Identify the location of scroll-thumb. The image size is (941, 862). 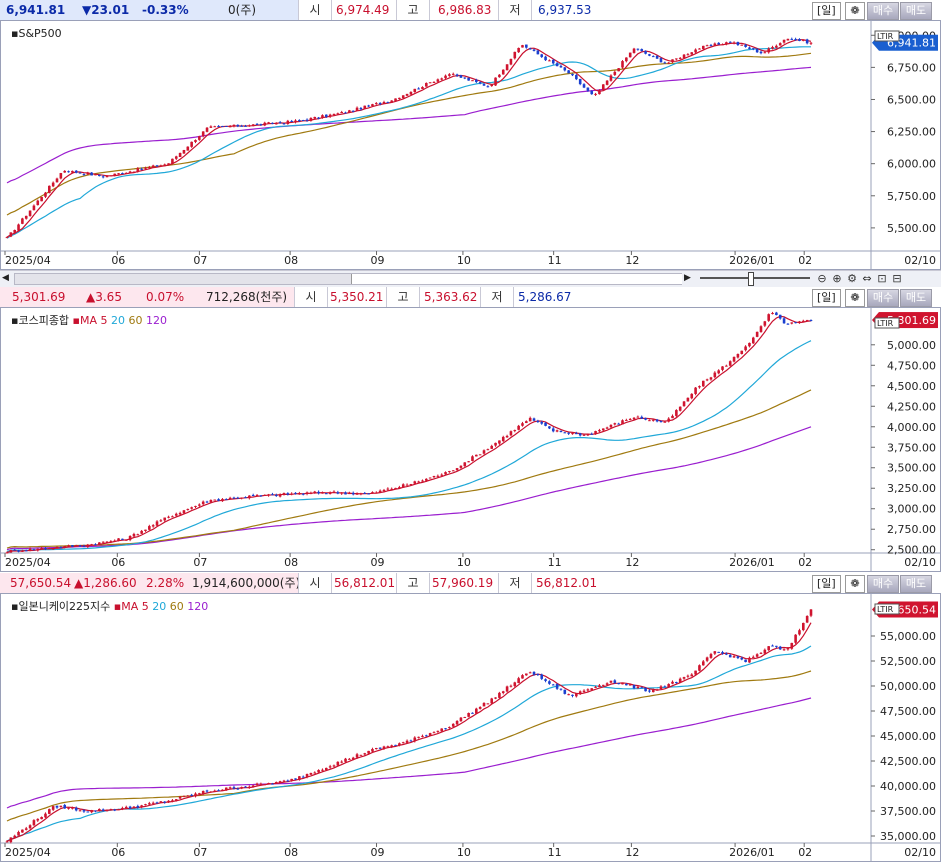
(516, 279).